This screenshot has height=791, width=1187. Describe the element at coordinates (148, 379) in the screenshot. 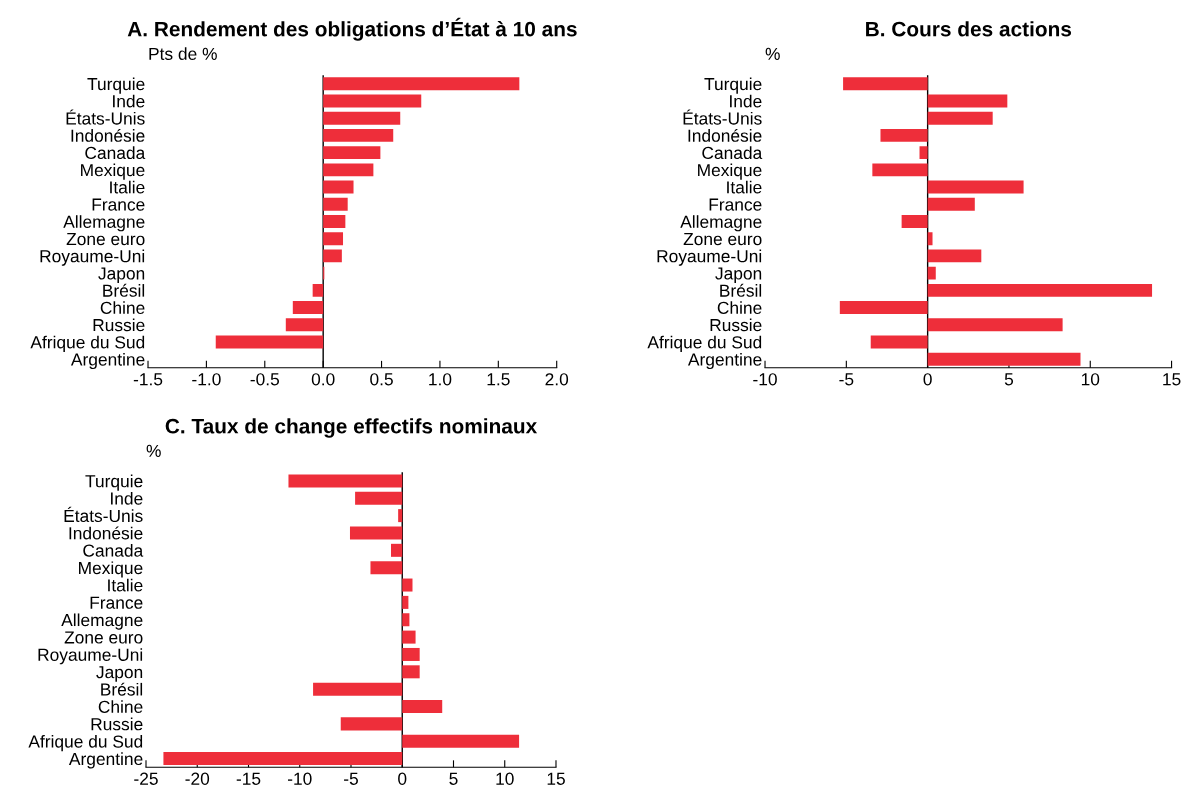

I see `x-tick-label: -1.5` at that location.